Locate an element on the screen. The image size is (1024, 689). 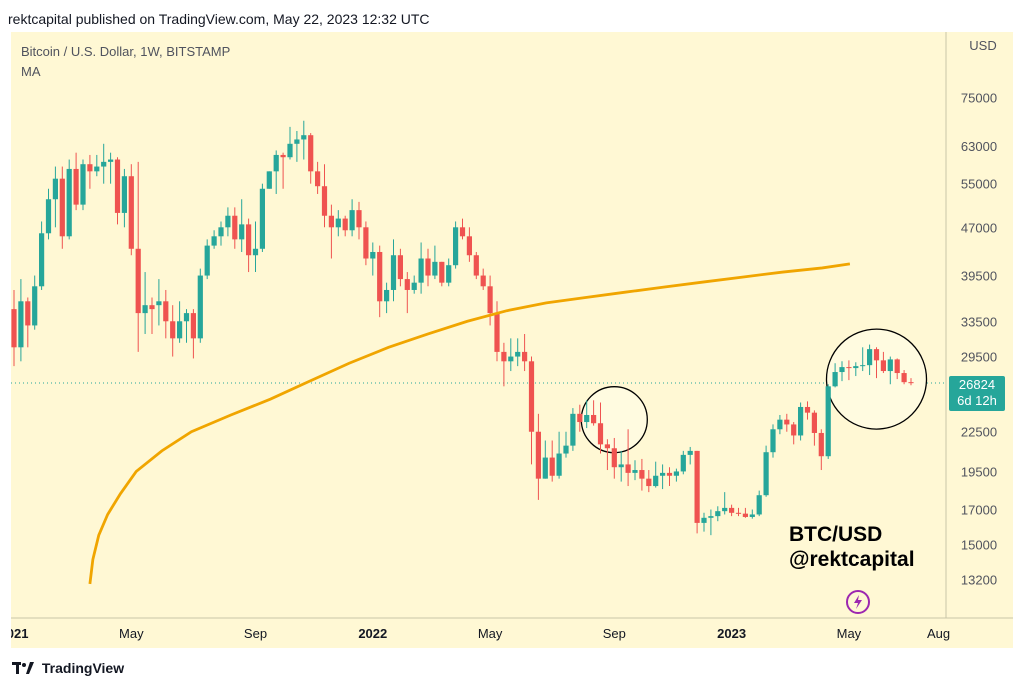
annotation-line2: @rektcapital is located at coordinates (852, 559).